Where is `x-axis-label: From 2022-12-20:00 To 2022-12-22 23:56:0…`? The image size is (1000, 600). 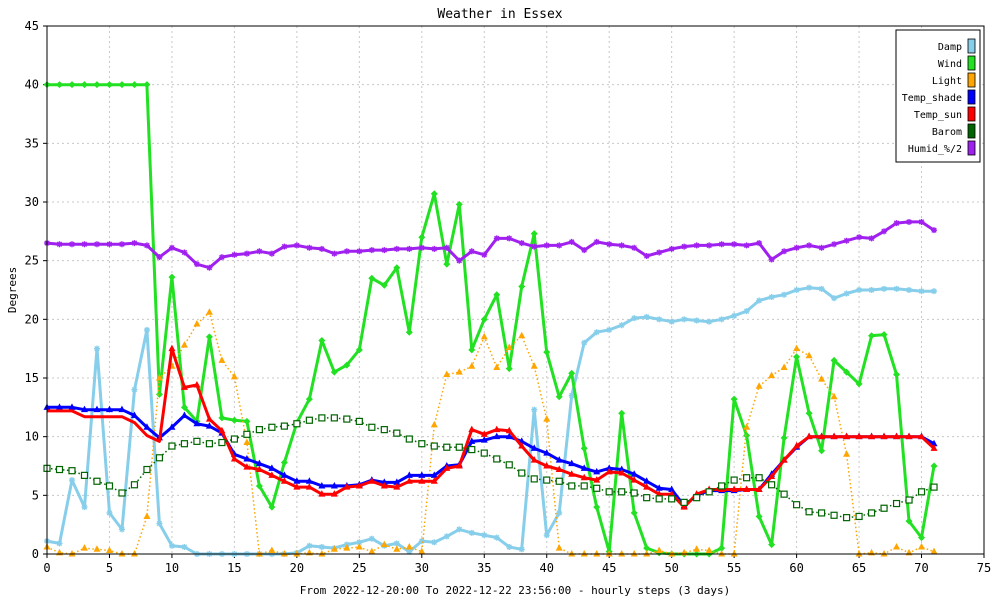
x-axis-label: From 2022-12-20:00 To 2022-12-22 23:56:0… is located at coordinates (515, 590).